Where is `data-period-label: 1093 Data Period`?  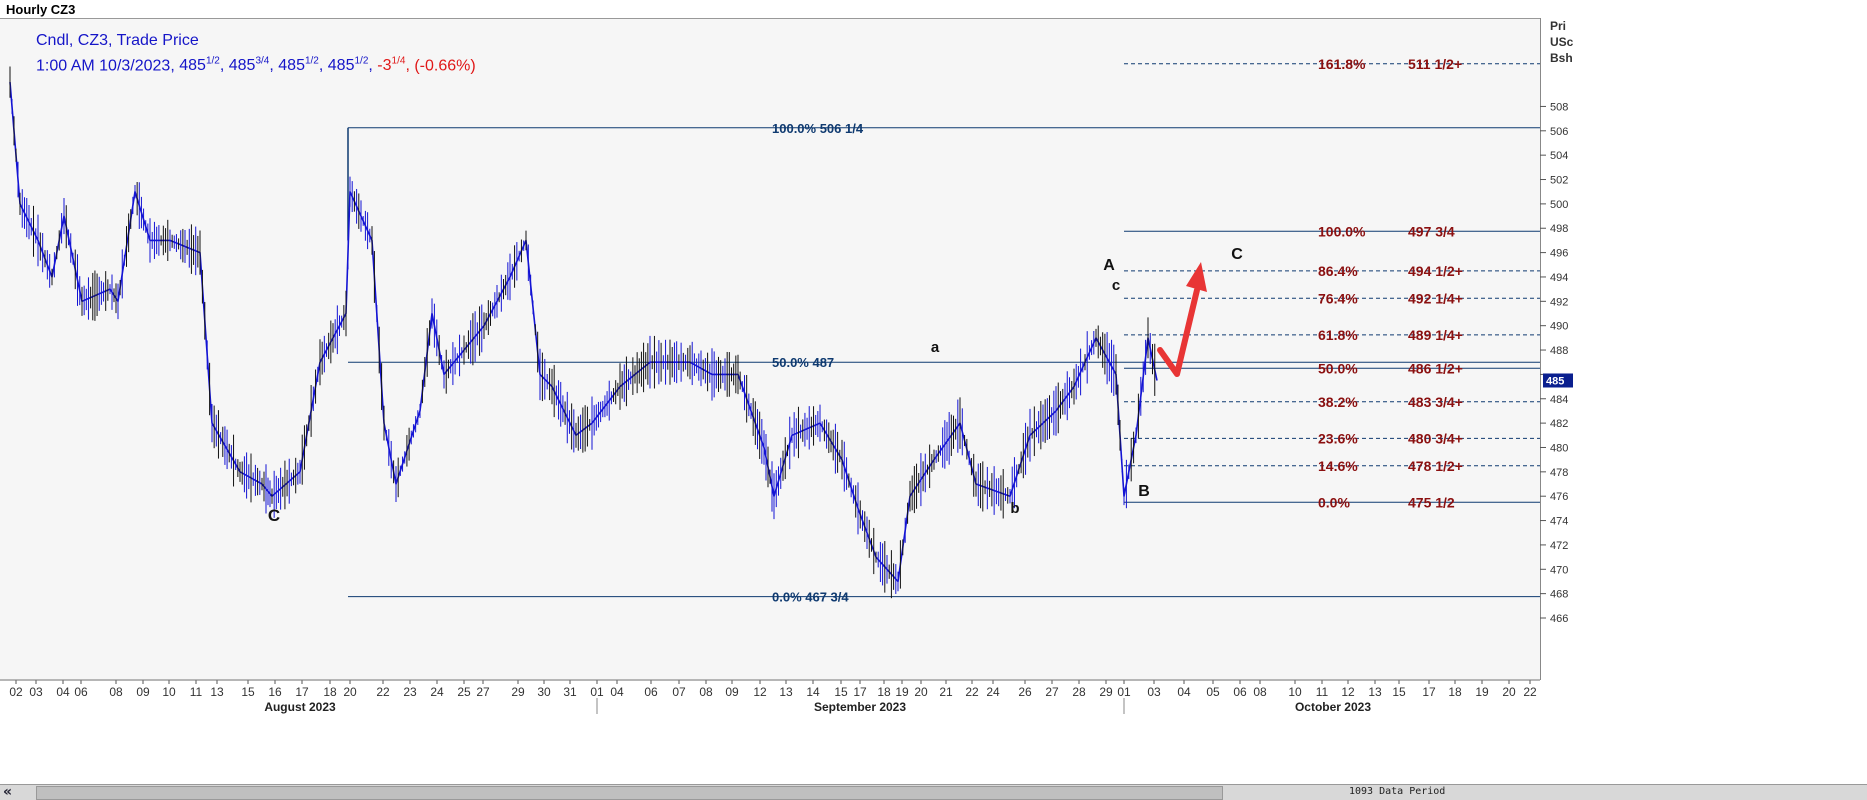
data-period-label: 1093 Data Period is located at coordinates (1397, 791).